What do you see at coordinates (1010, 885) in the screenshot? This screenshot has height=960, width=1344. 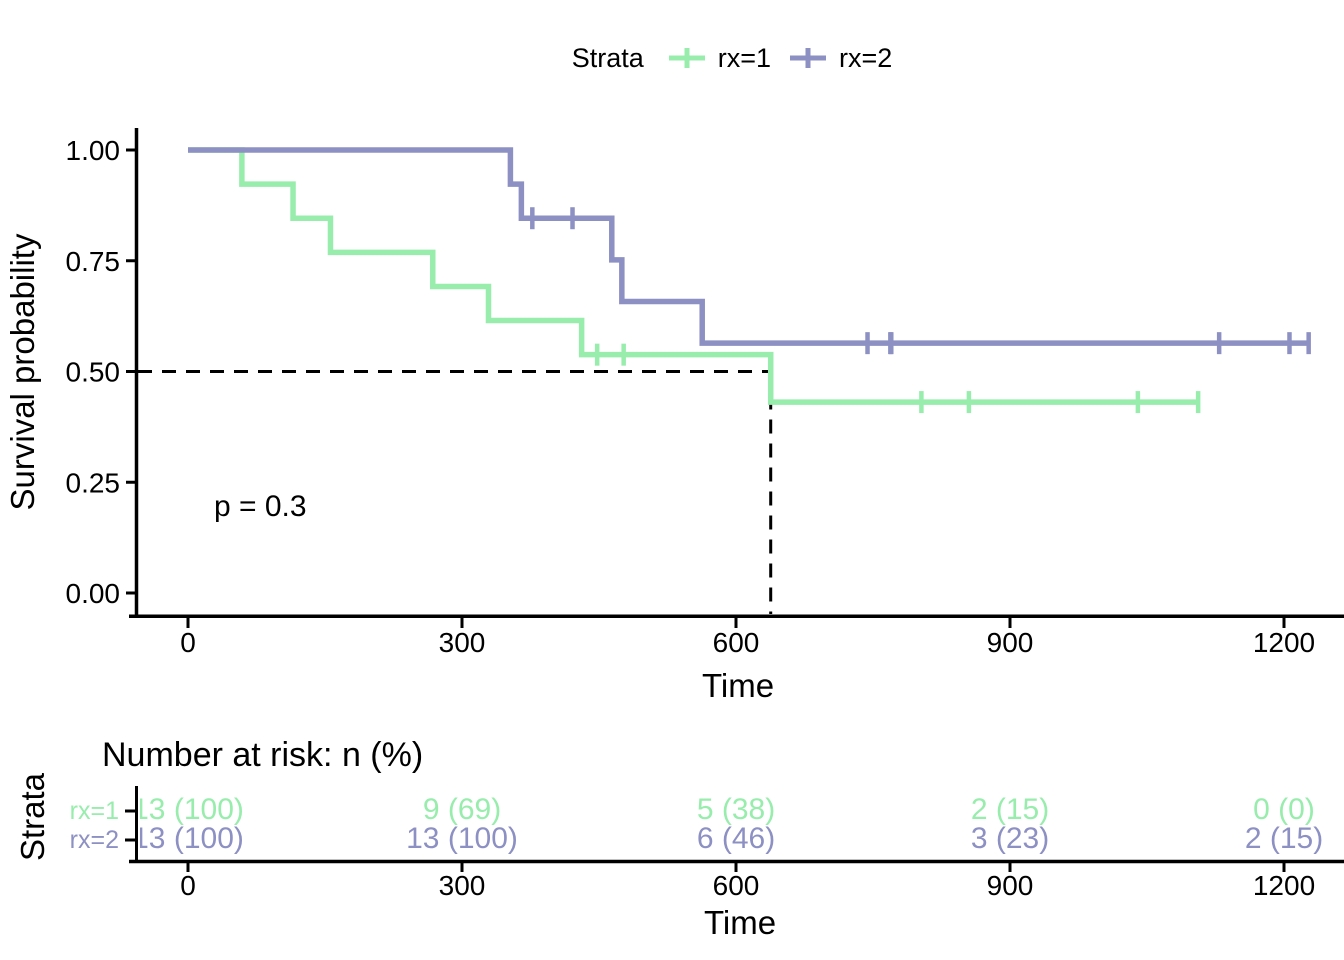 I see `risk-x-axis-tick-label: 900` at bounding box center [1010, 885].